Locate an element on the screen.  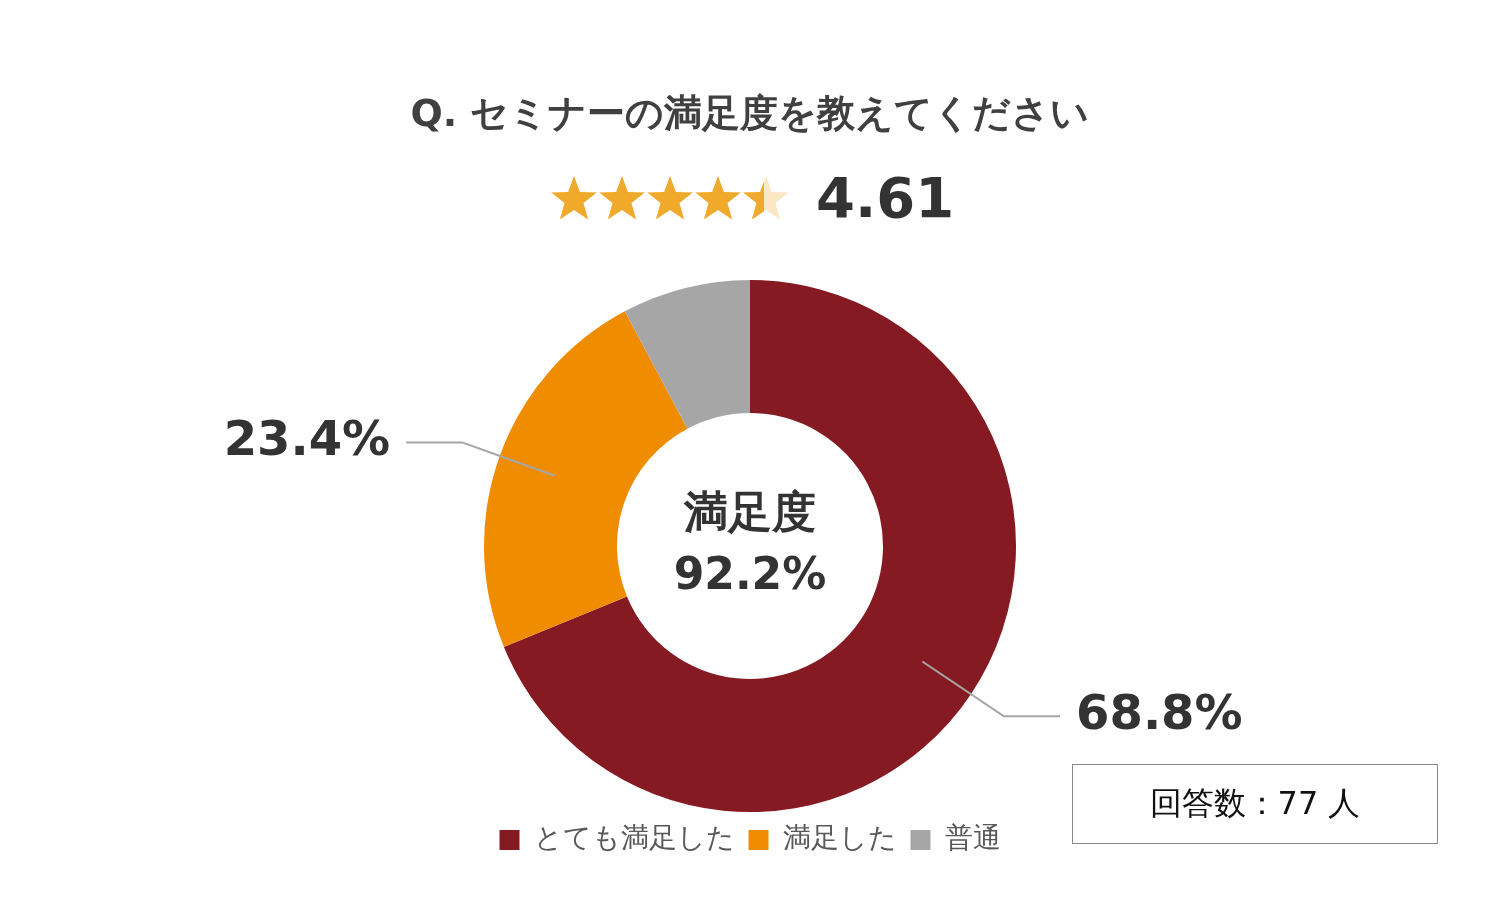
text: 4.61 is located at coordinates (885, 197).